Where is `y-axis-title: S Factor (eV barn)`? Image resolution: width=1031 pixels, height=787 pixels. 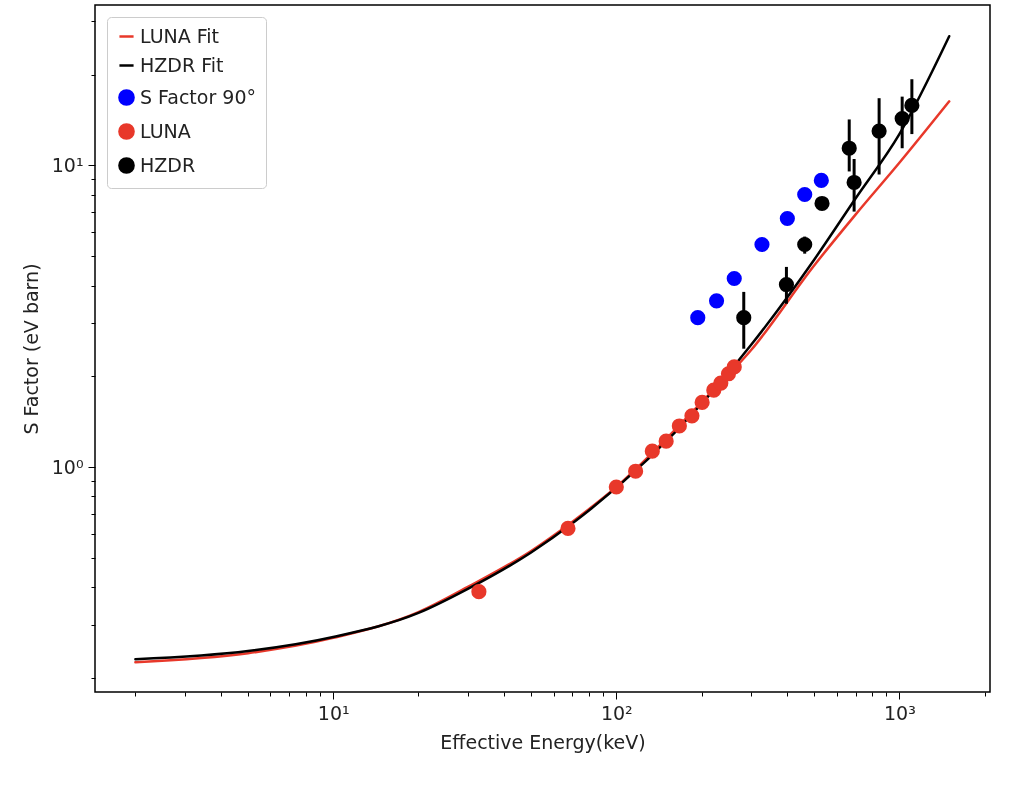
y-axis-title: S Factor (eV barn) is located at coordinates (30, 349).